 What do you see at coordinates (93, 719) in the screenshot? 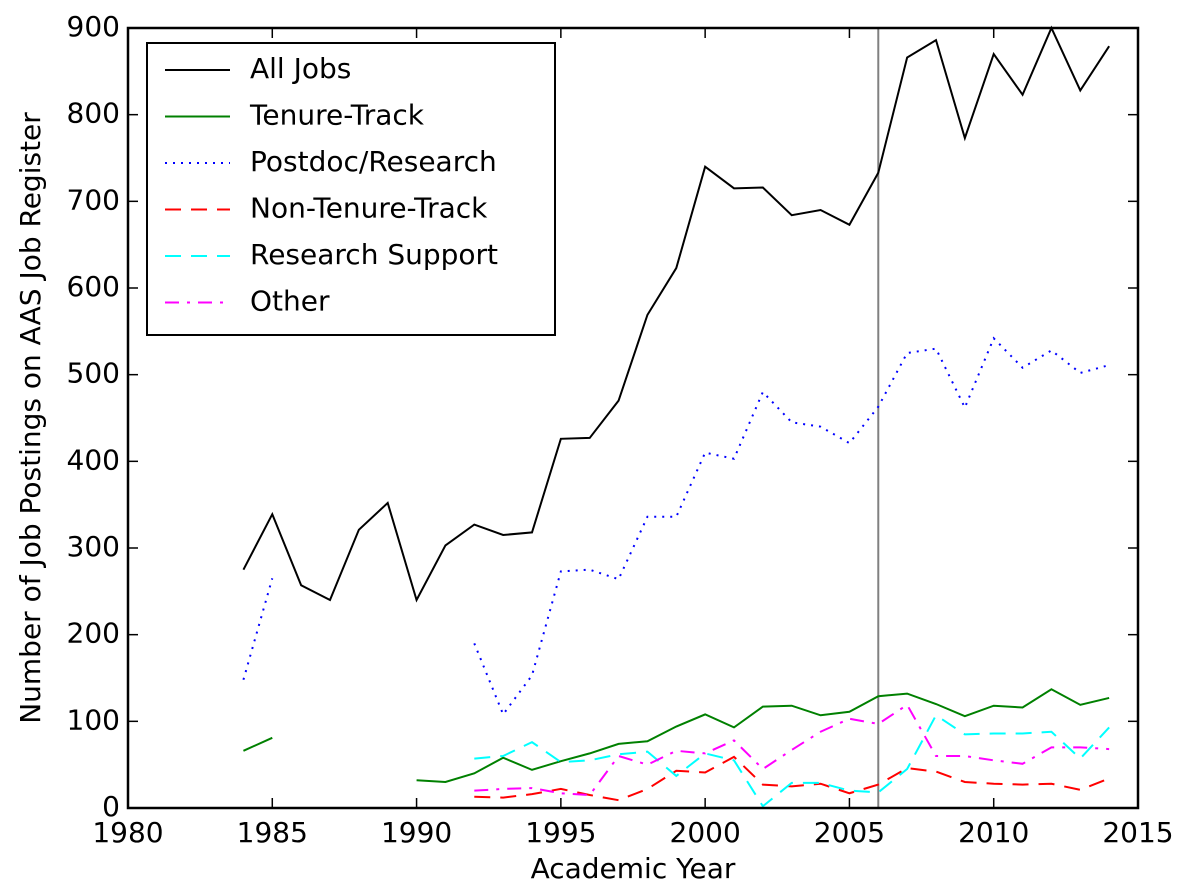
I see `y-tick-label: 100` at bounding box center [93, 719].